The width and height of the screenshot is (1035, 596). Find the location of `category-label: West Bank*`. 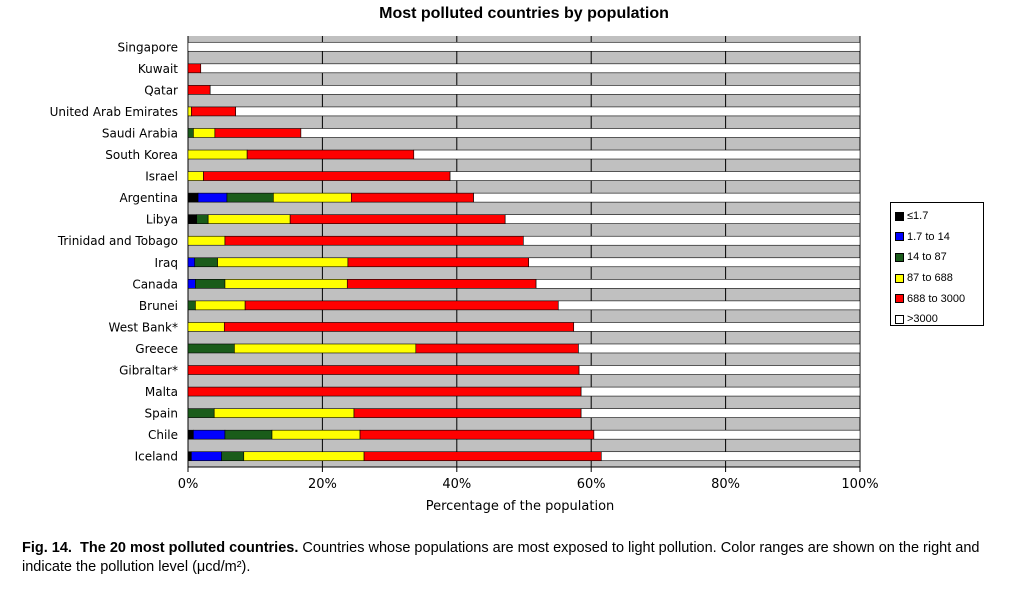

category-label: West Bank* is located at coordinates (143, 327).